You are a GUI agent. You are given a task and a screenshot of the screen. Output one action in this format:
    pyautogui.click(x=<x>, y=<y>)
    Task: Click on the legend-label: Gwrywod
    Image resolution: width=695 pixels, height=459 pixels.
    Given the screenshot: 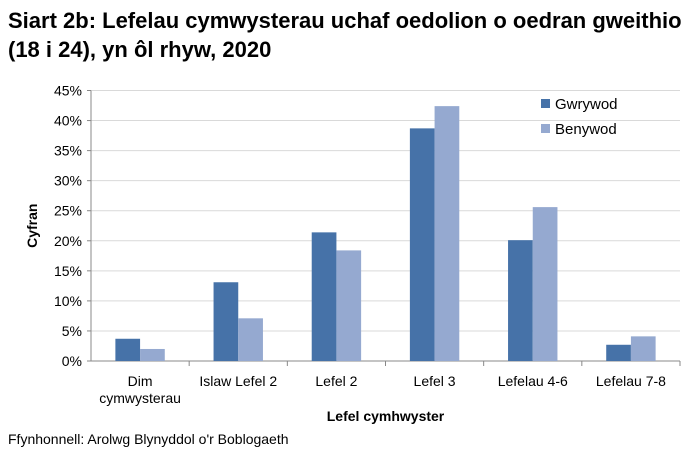 What is the action you would take?
    pyautogui.click(x=586, y=104)
    